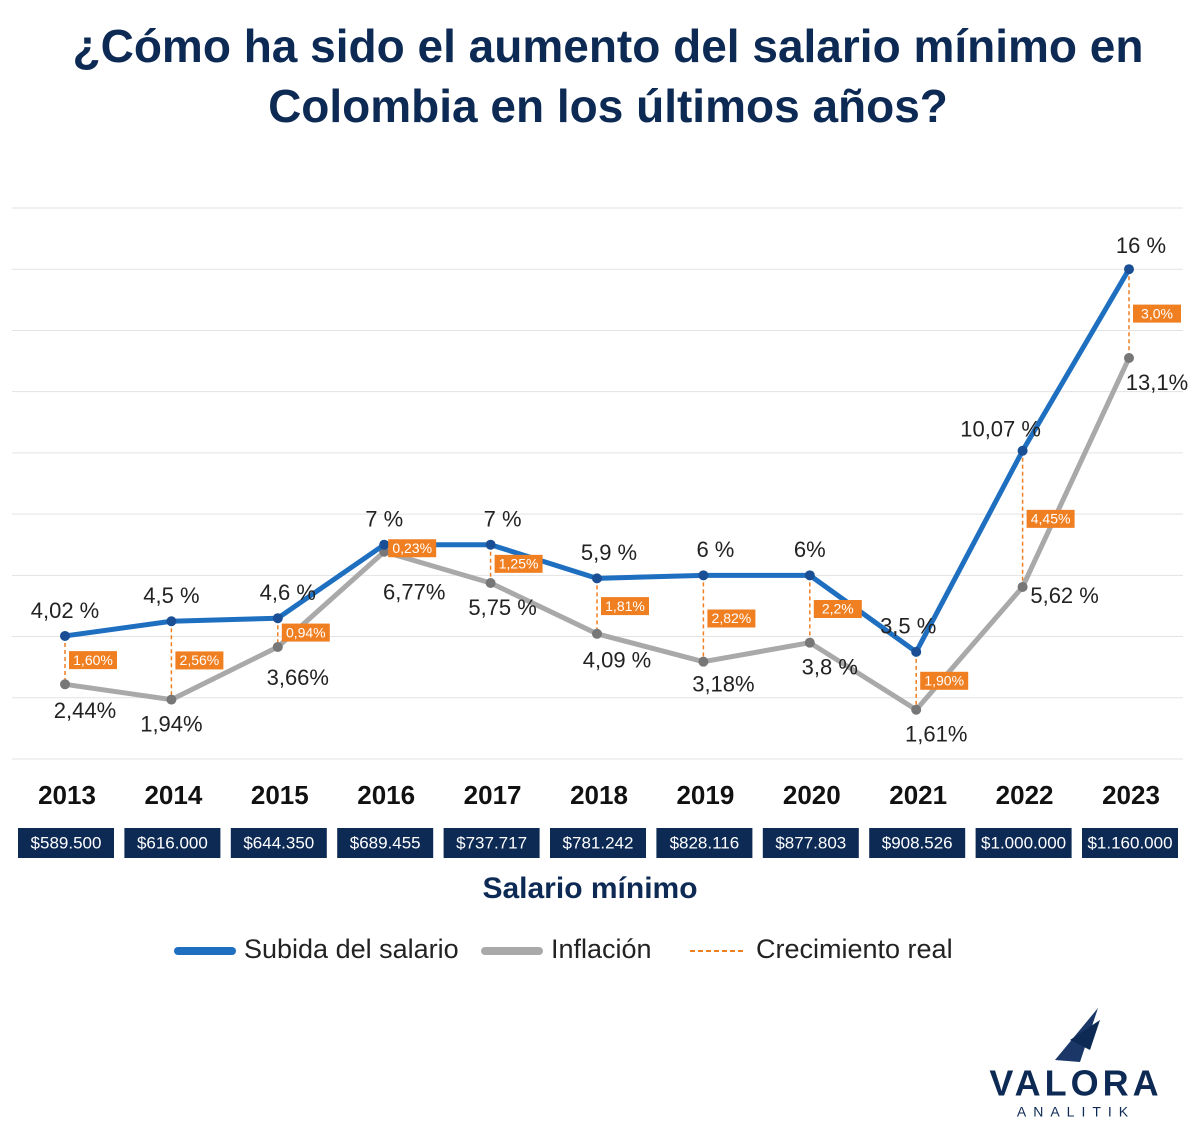 This screenshot has height=1143, width=1200. Describe the element at coordinates (493, 795) in the screenshot. I see `x-tick-label: 2017` at that location.